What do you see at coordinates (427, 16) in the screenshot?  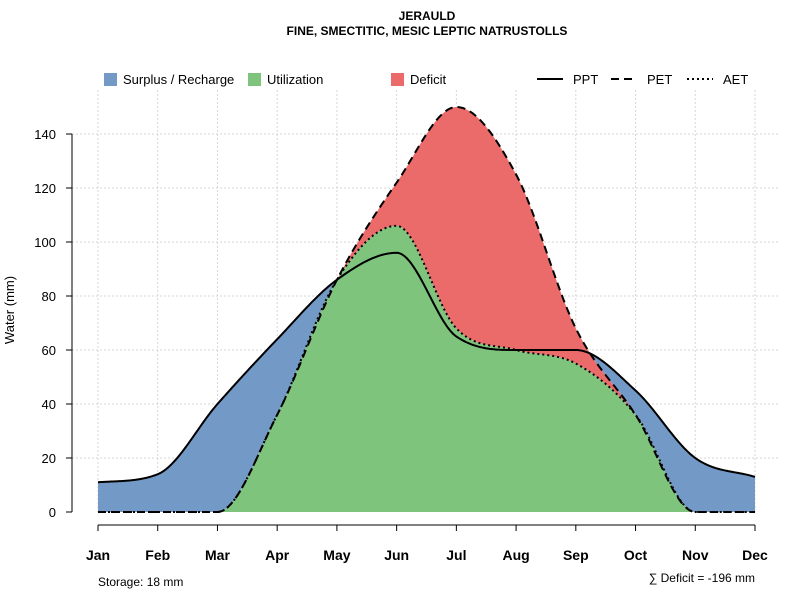 I see `chart-title: JERAULD` at bounding box center [427, 16].